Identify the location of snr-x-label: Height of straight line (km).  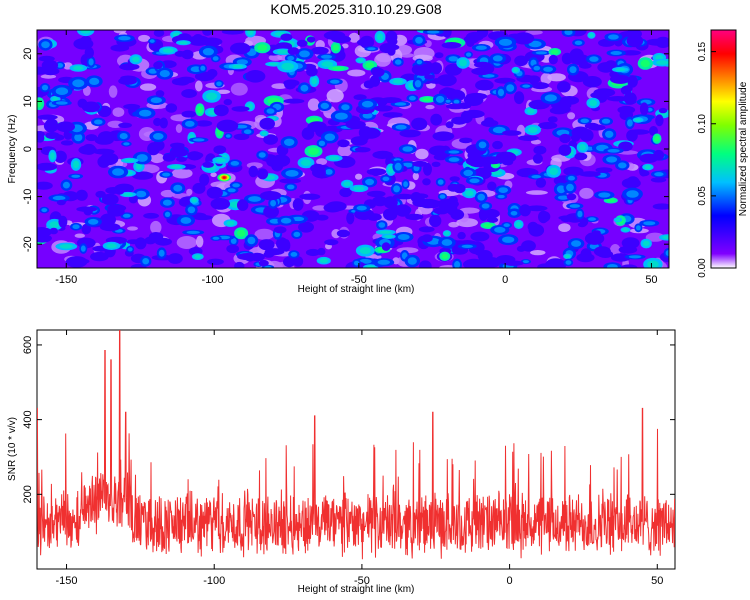
(356, 589).